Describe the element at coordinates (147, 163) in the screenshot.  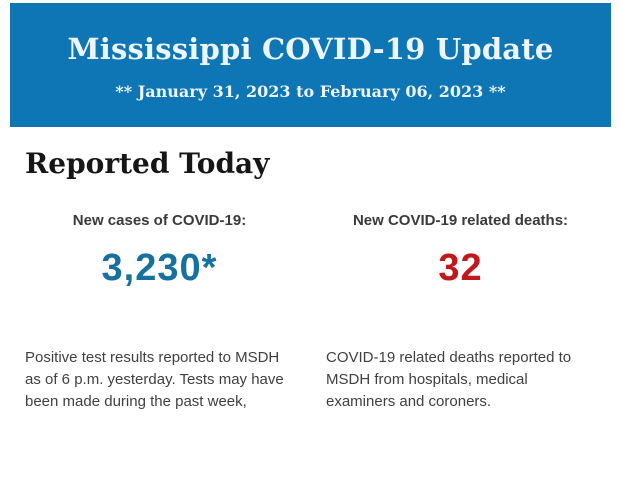
I see `section-title: Reported Today` at that location.